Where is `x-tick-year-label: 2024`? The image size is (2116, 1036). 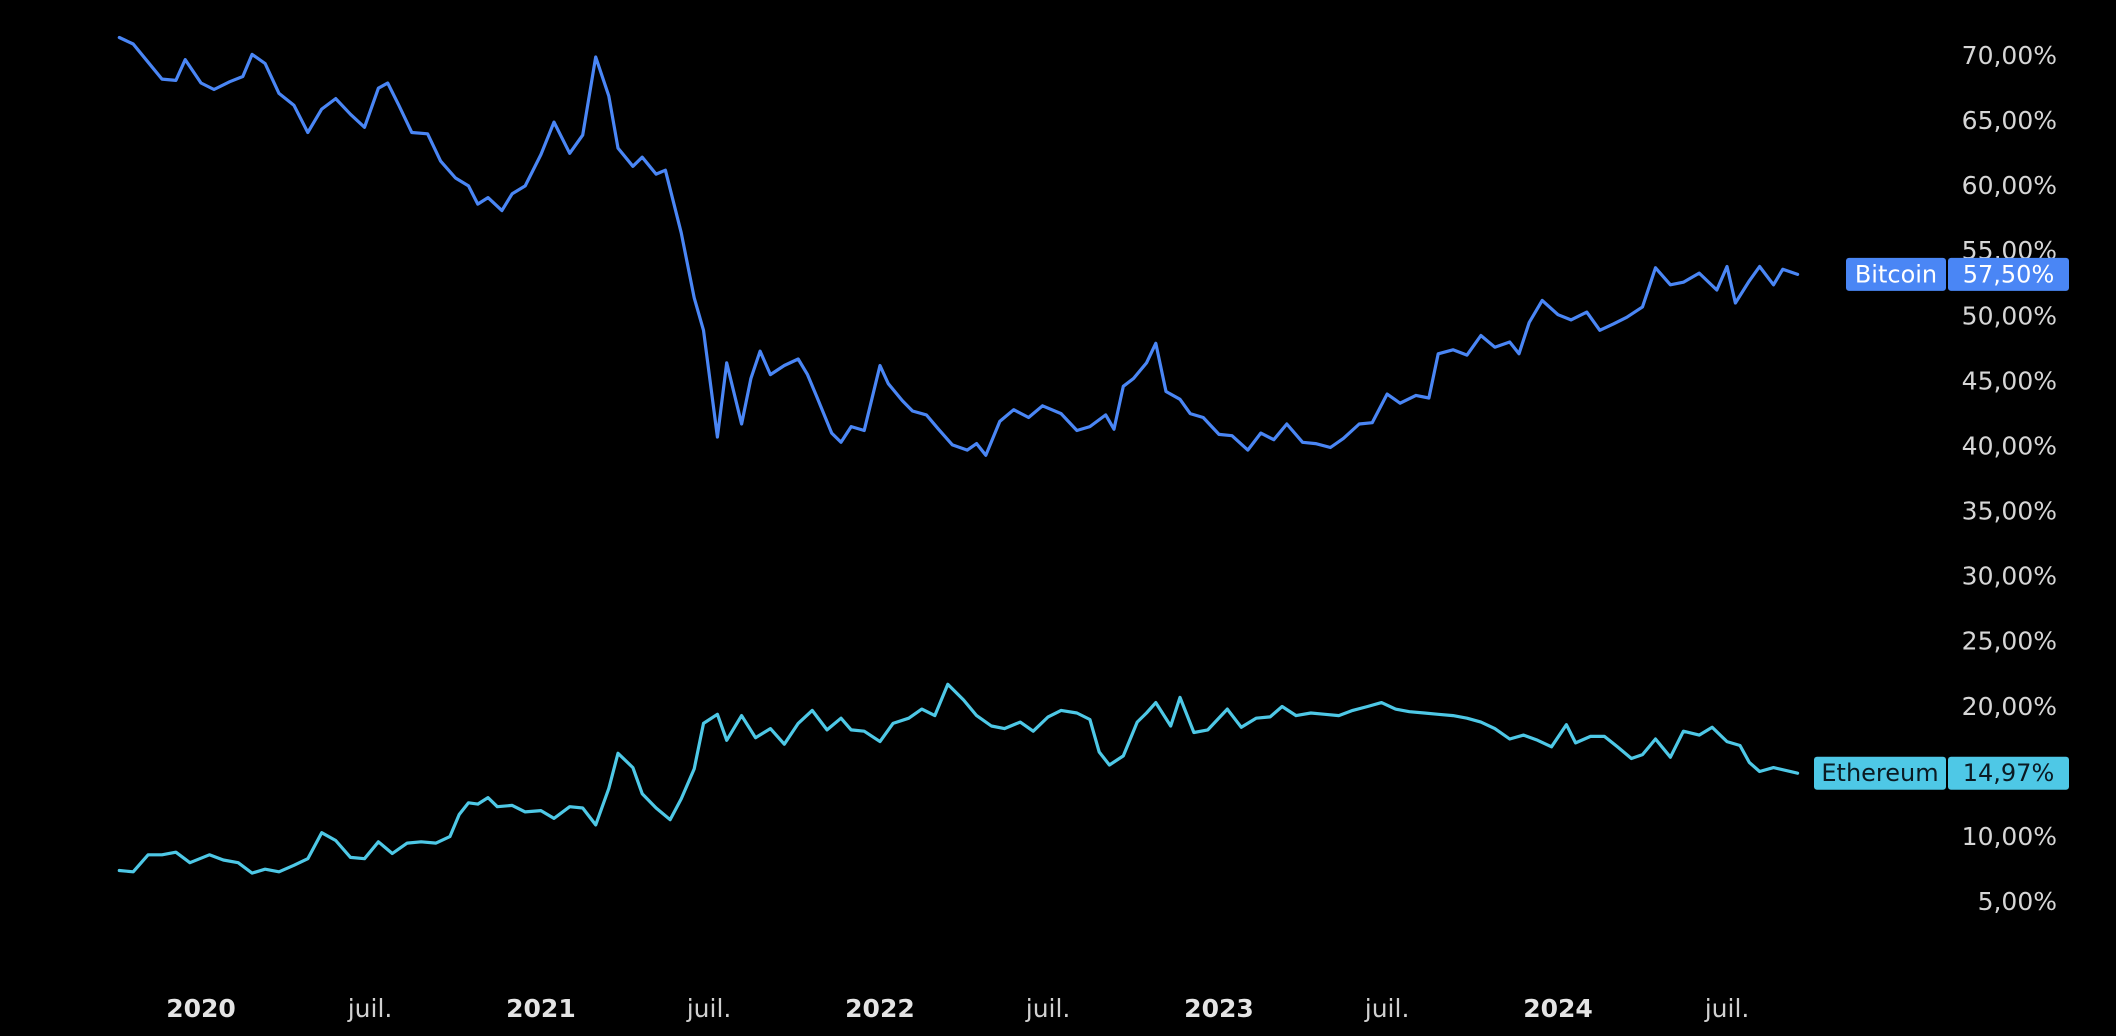 x-tick-year-label: 2024 is located at coordinates (1558, 1008).